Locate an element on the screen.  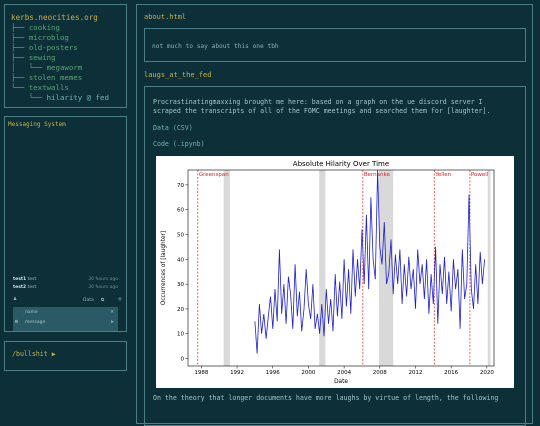
tree-item: └── hilarity @ fed is located at coordinates (65, 98).